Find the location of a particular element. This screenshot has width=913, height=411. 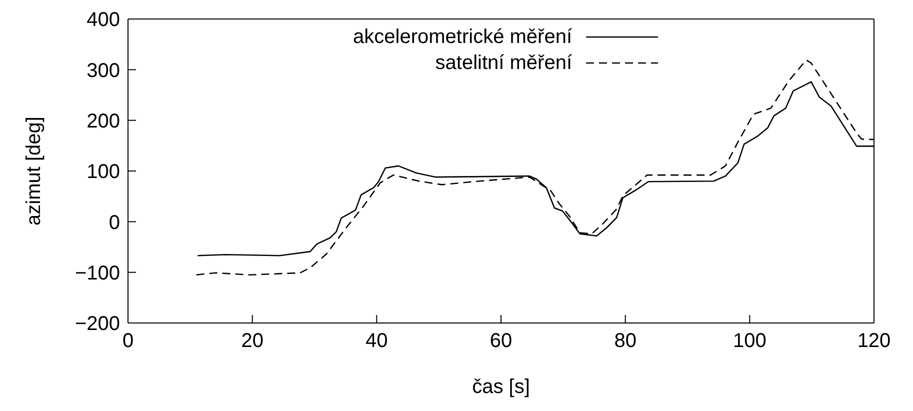

legend-label: satelitní měření is located at coordinates (503, 63).